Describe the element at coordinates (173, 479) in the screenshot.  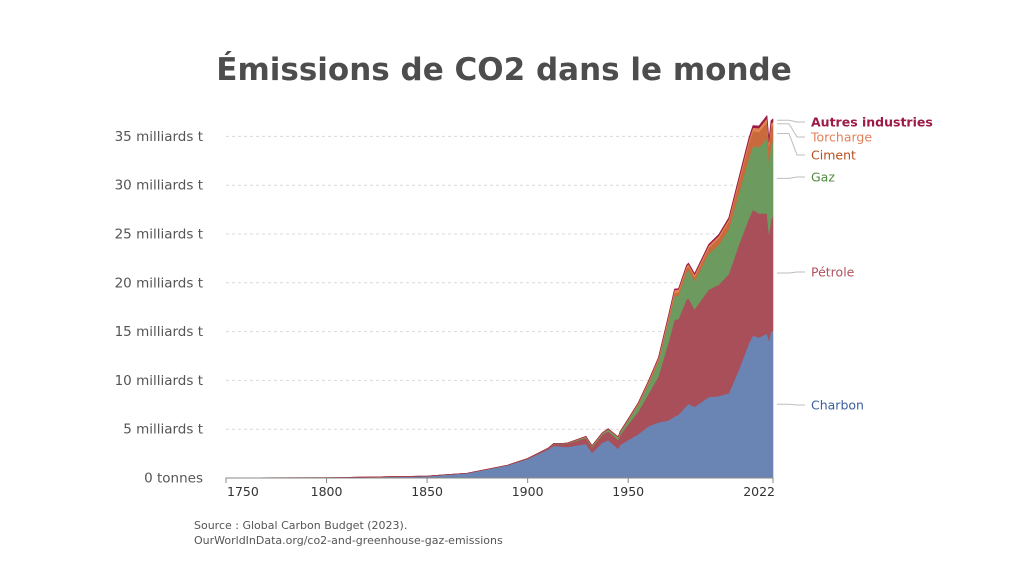
I see `y-tick-label: 0 tonnes` at that location.